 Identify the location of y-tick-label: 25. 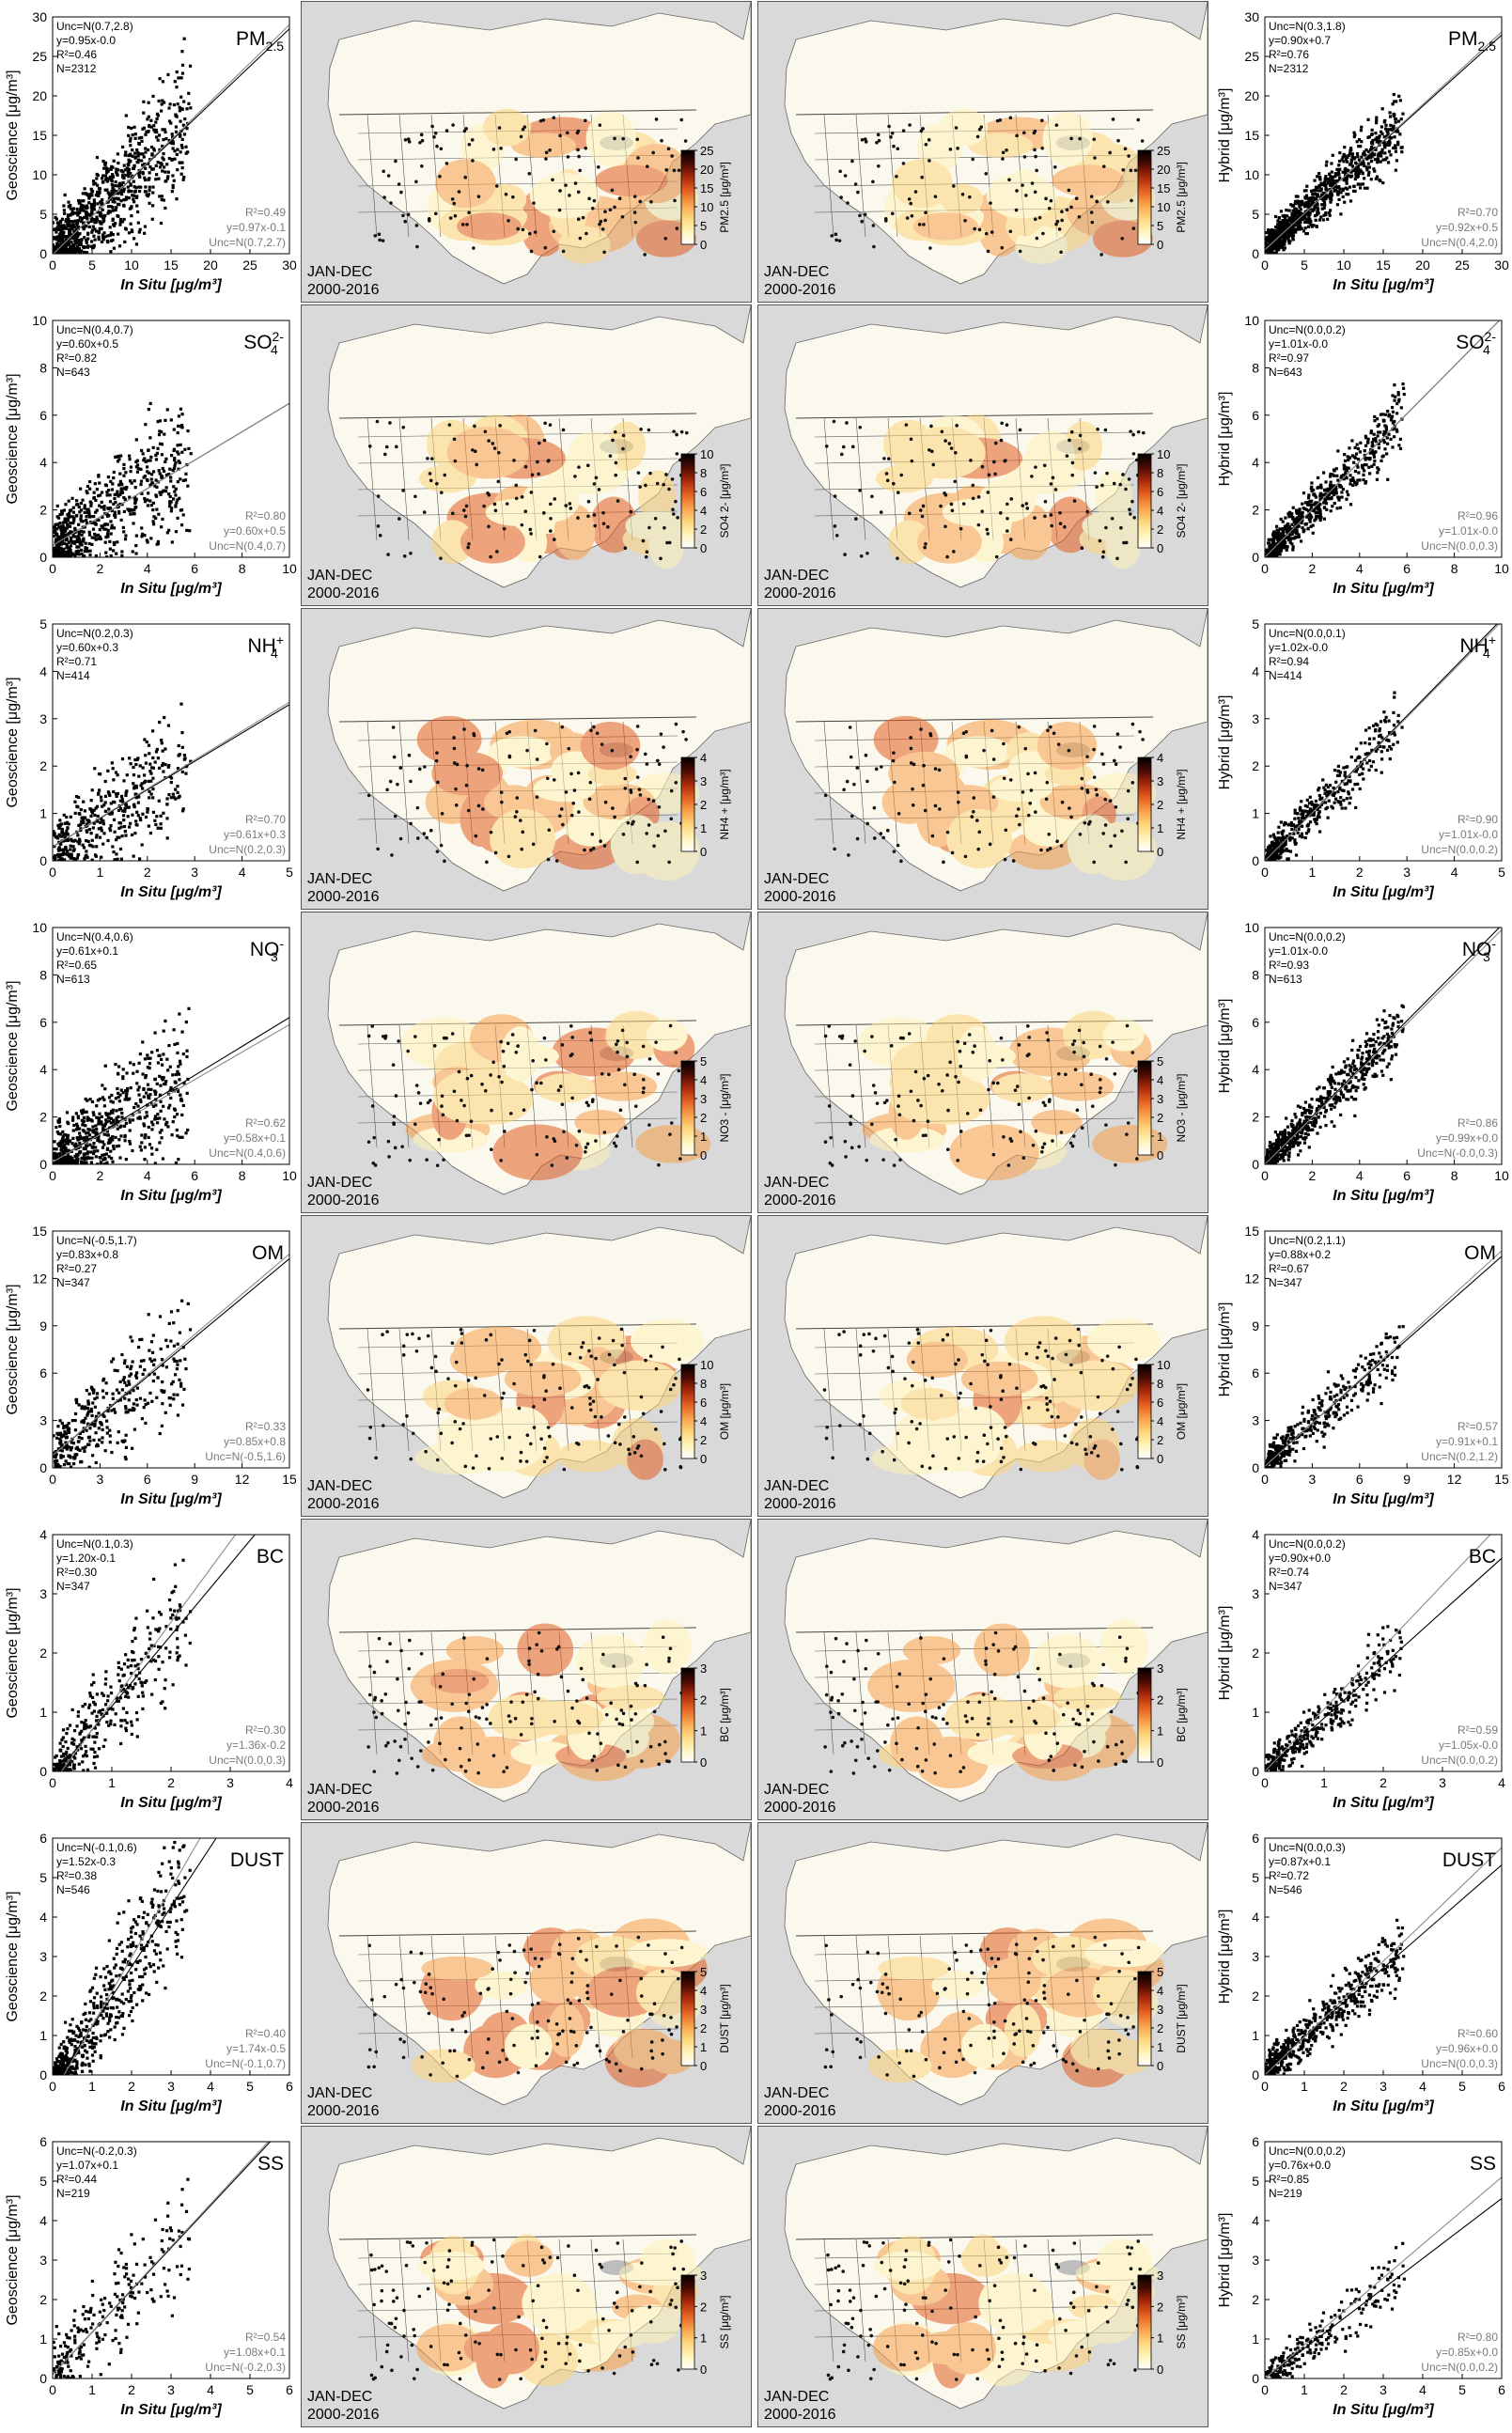
(1251, 56).